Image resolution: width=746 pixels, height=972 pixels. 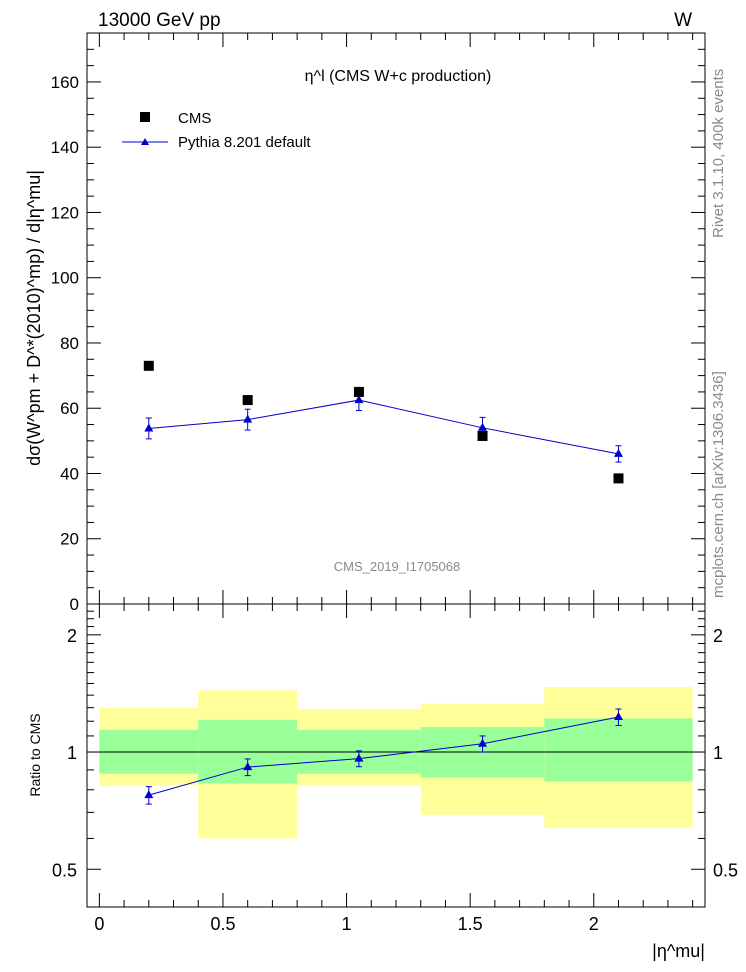 What do you see at coordinates (65, 212) in the screenshot?
I see `main-ytick-label: 120` at bounding box center [65, 212].